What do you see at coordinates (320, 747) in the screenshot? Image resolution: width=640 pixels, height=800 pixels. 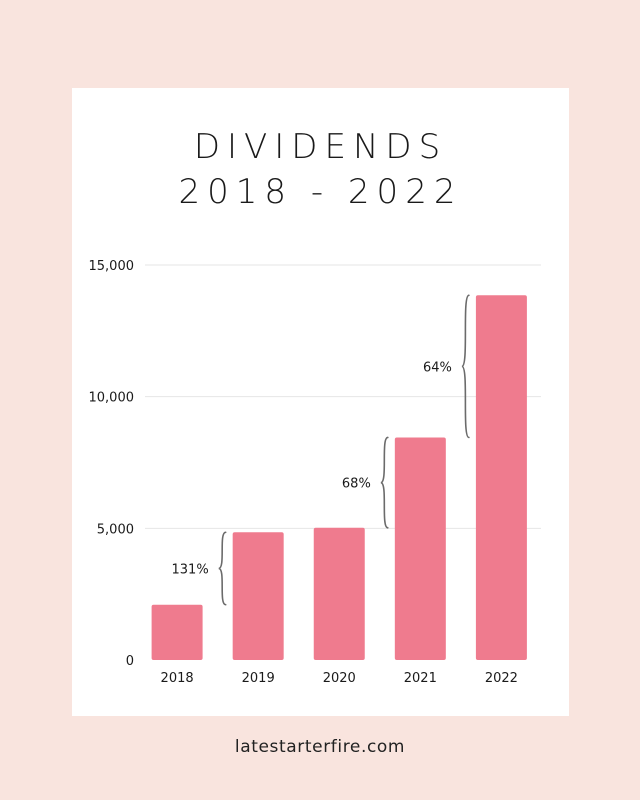 I see `website-footer: latestarterfire.com` at bounding box center [320, 747].